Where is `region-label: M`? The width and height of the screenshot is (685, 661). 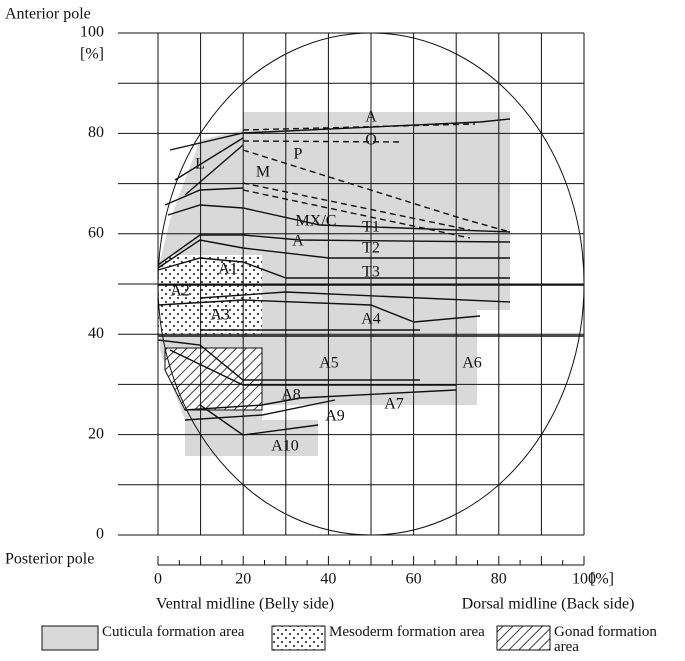 region-label: M is located at coordinates (263, 172).